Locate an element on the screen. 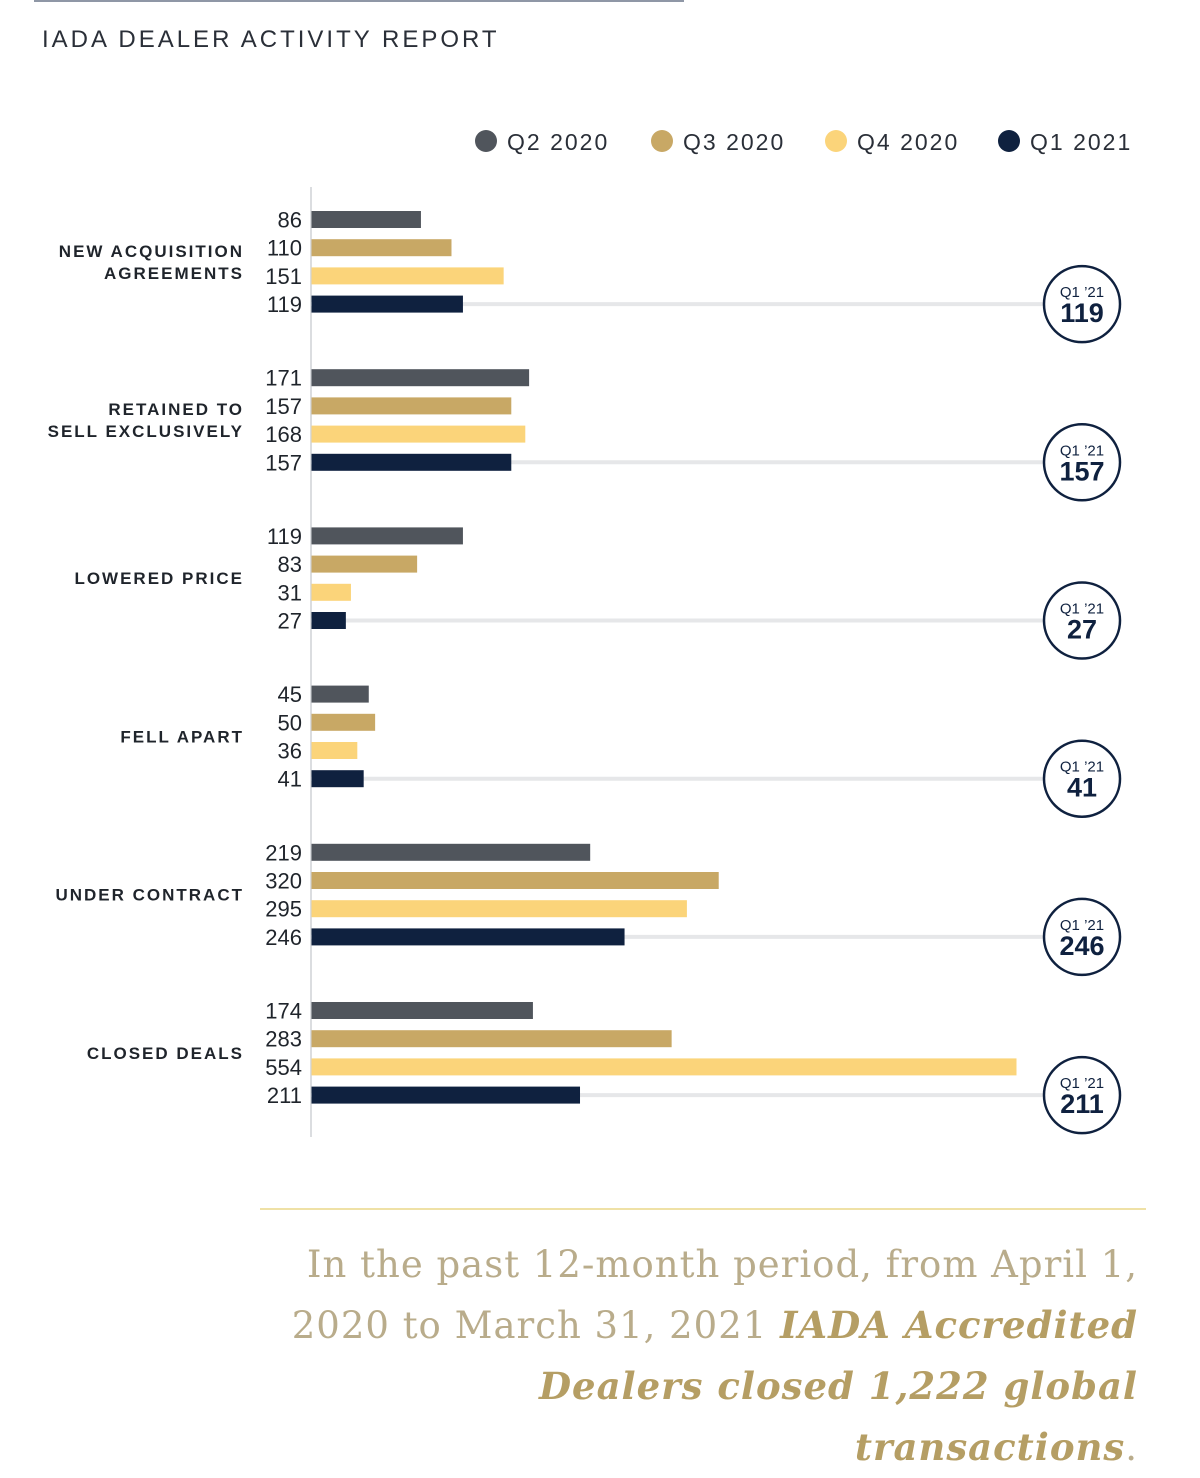  category-label: NEW ACQUISITION is located at coordinates (151, 251).